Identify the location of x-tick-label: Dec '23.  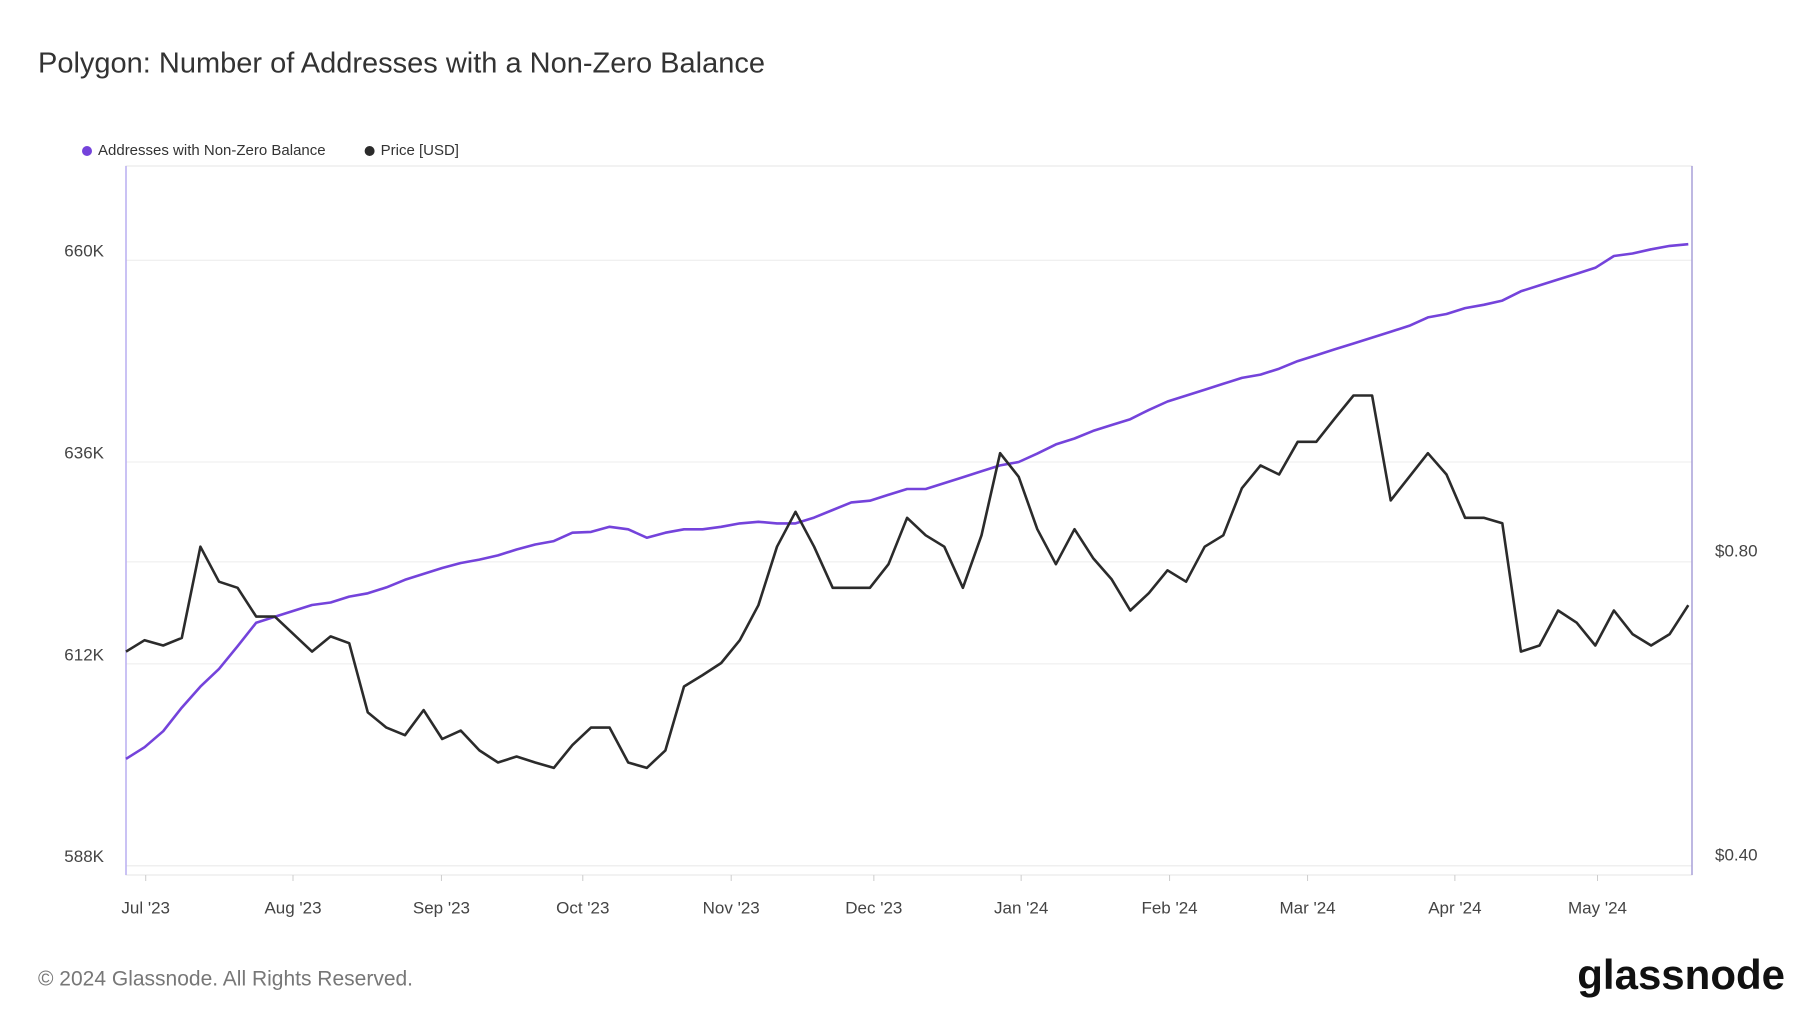
(873, 907).